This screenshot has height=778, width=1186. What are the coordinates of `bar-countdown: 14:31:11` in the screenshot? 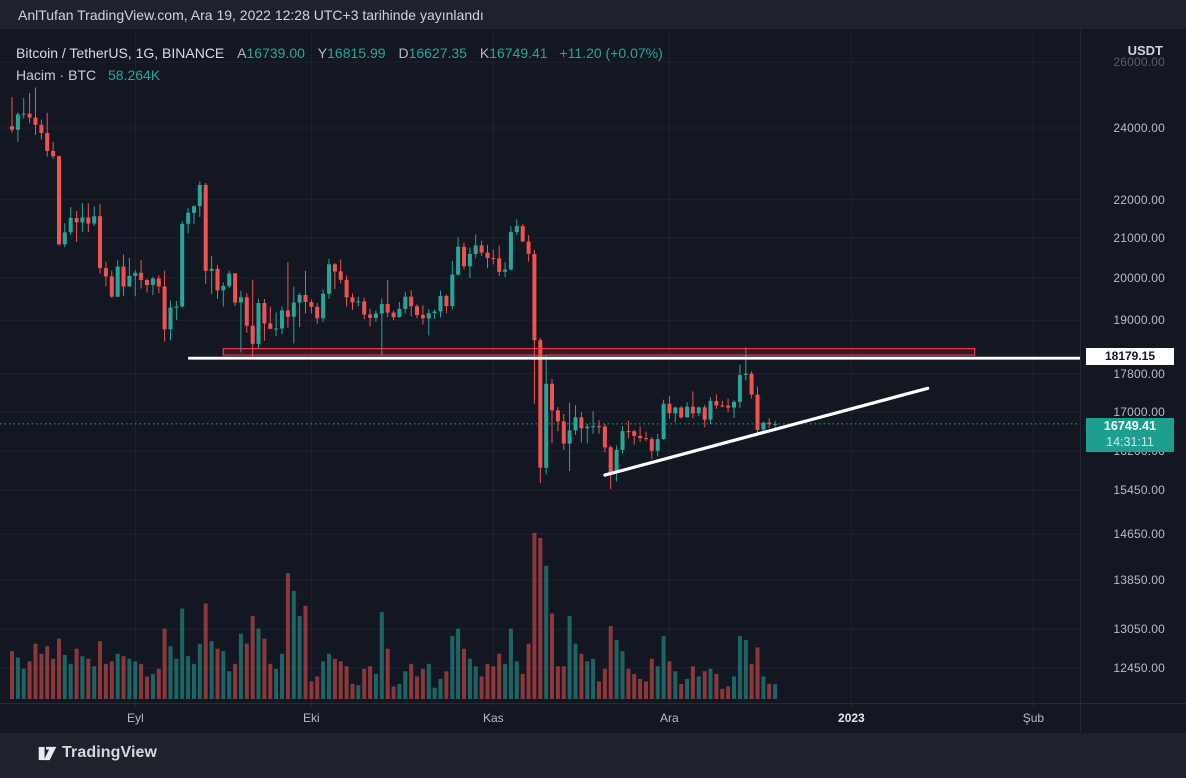 It's located at (1130, 442).